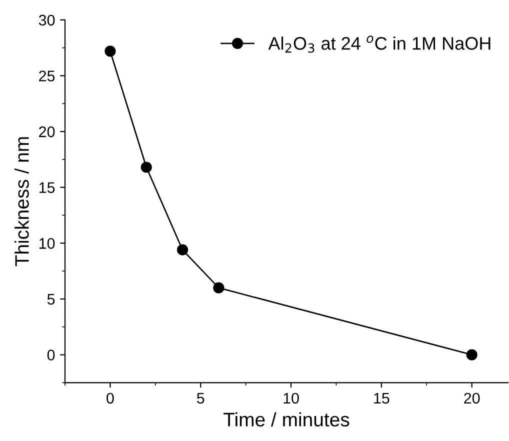  What do you see at coordinates (200, 398) in the screenshot?
I see `x-tick-label: 5` at bounding box center [200, 398].